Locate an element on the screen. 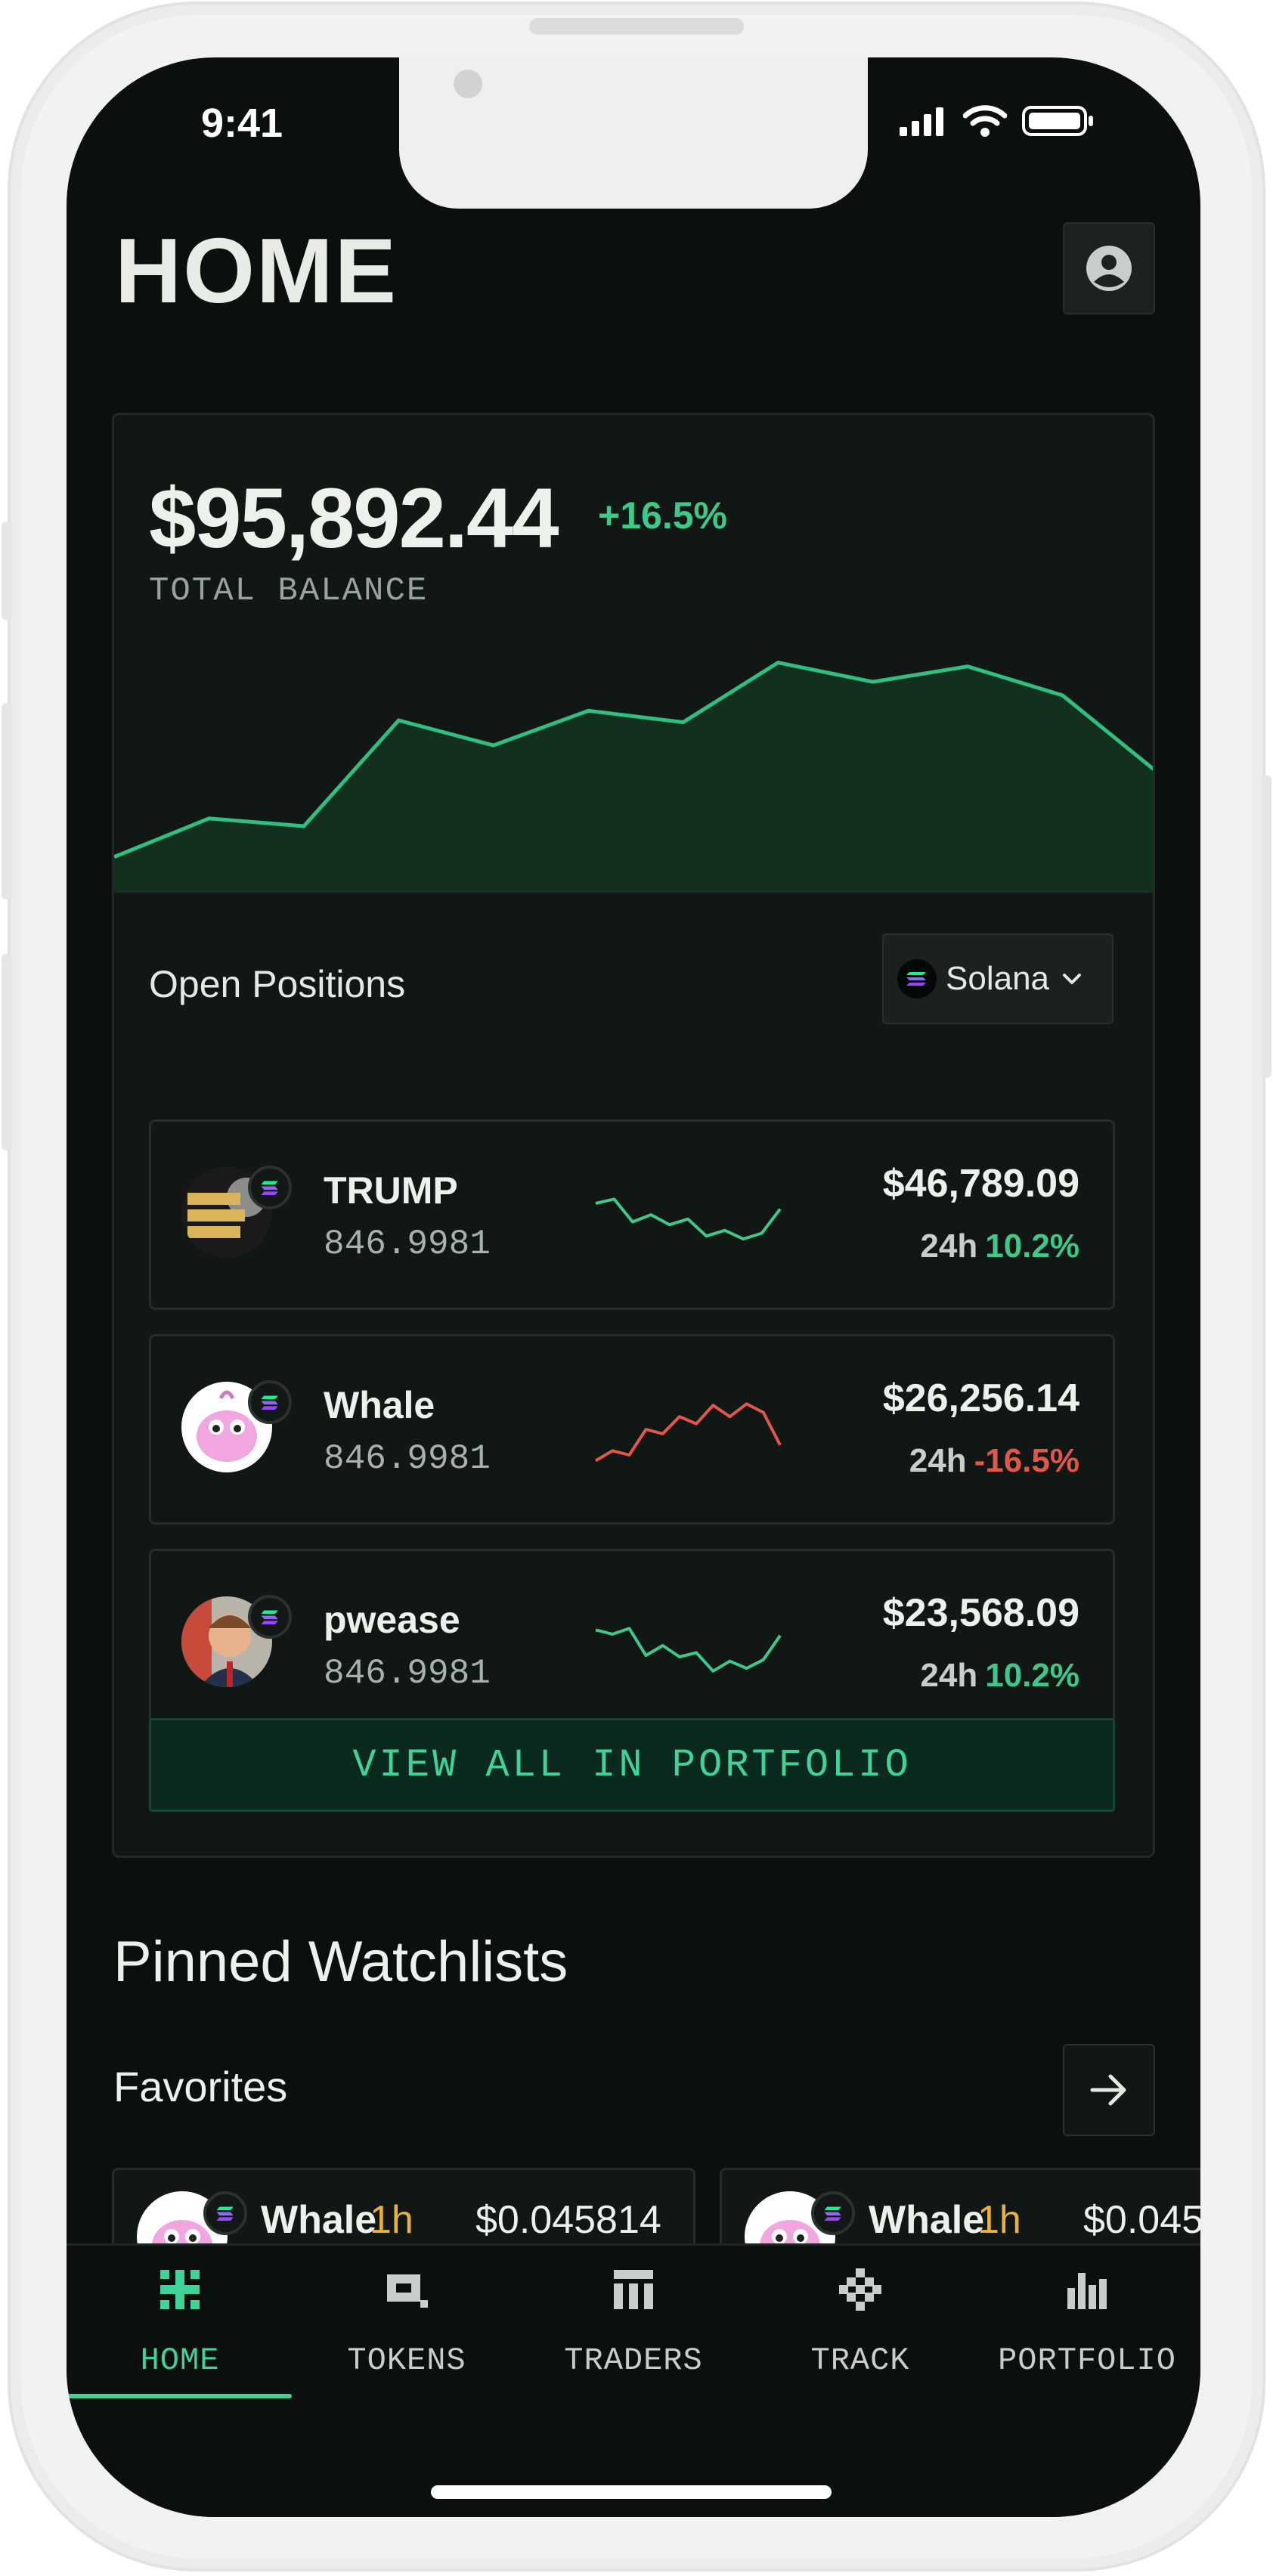  balance-chart is located at coordinates (634, 775).